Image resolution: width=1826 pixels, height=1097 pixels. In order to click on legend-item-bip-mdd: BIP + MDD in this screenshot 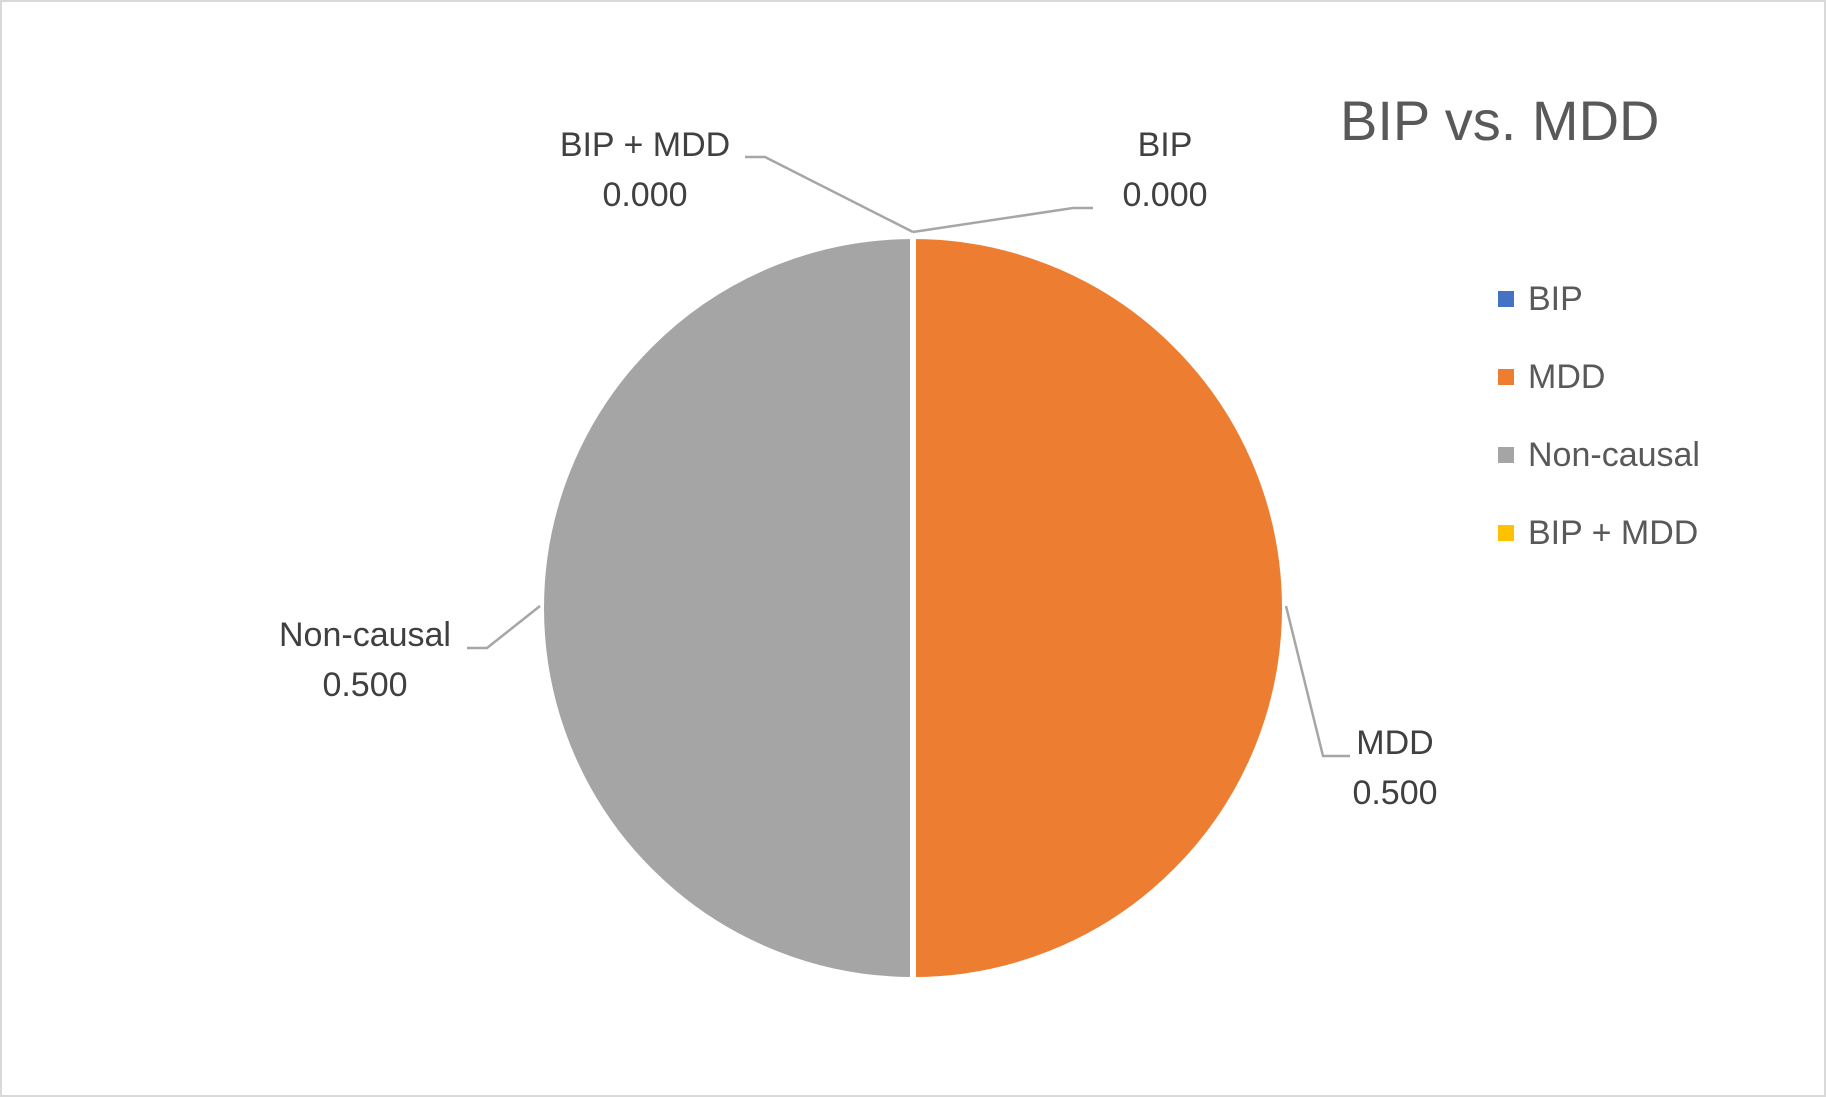, I will do `click(1599, 533)`.